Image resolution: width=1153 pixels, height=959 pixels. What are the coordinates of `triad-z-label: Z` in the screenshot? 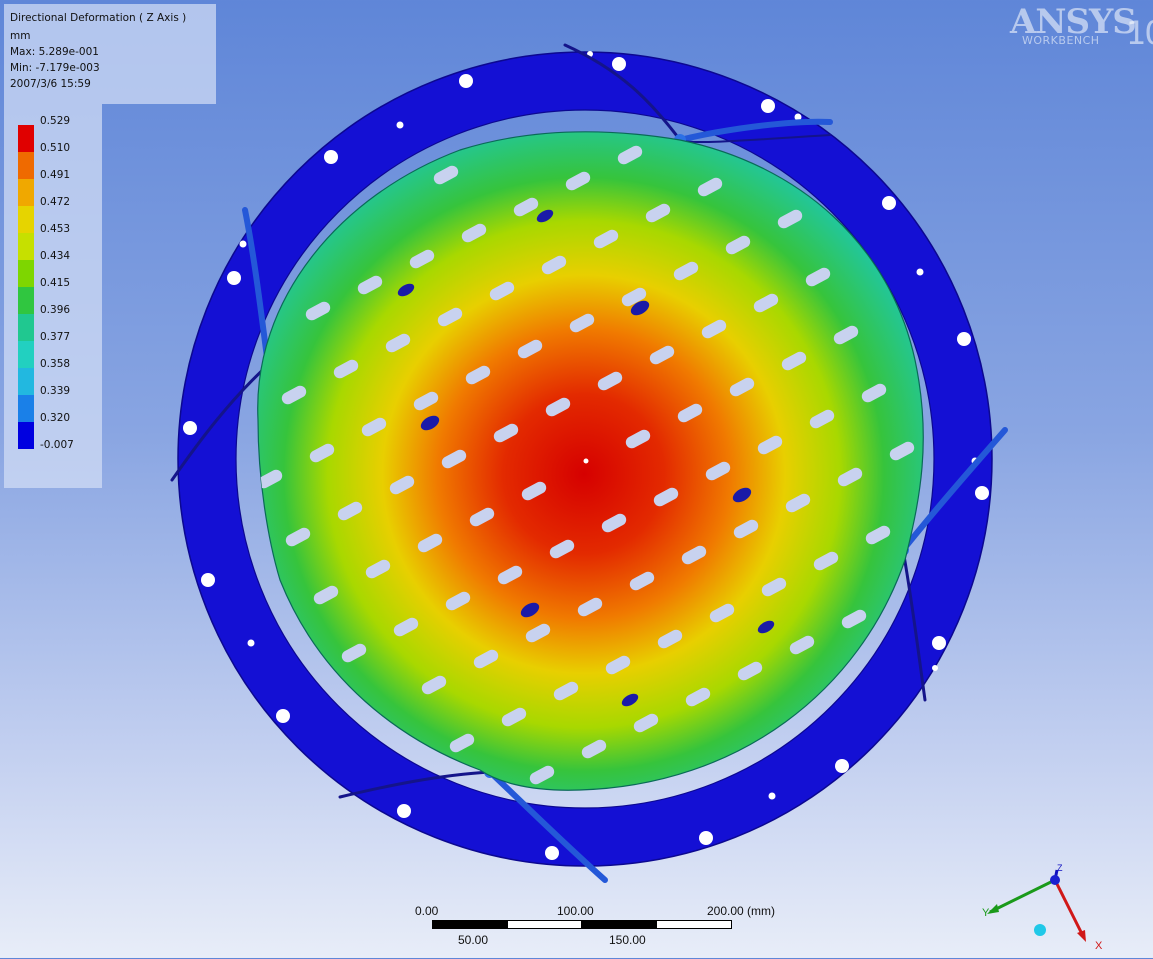 It's located at (1060, 868).